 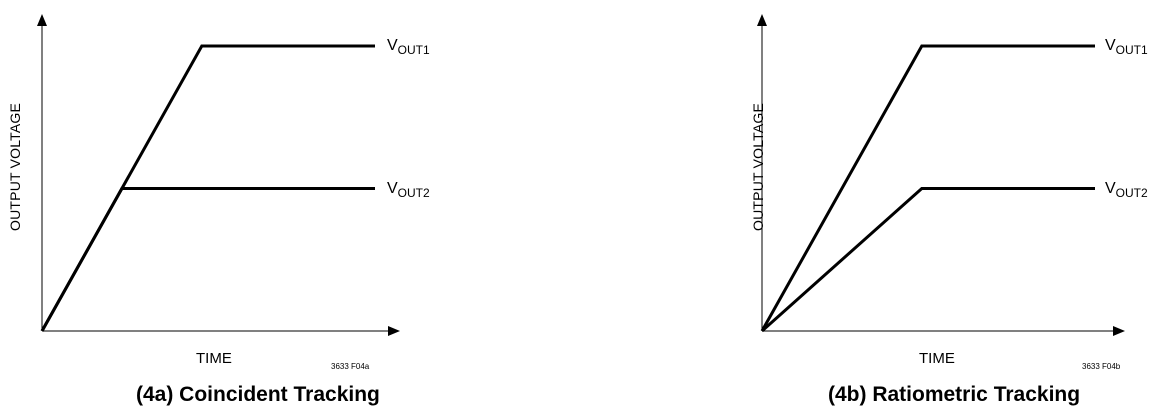 I want to click on figure-code: 3633 F04a, so click(x=350, y=366).